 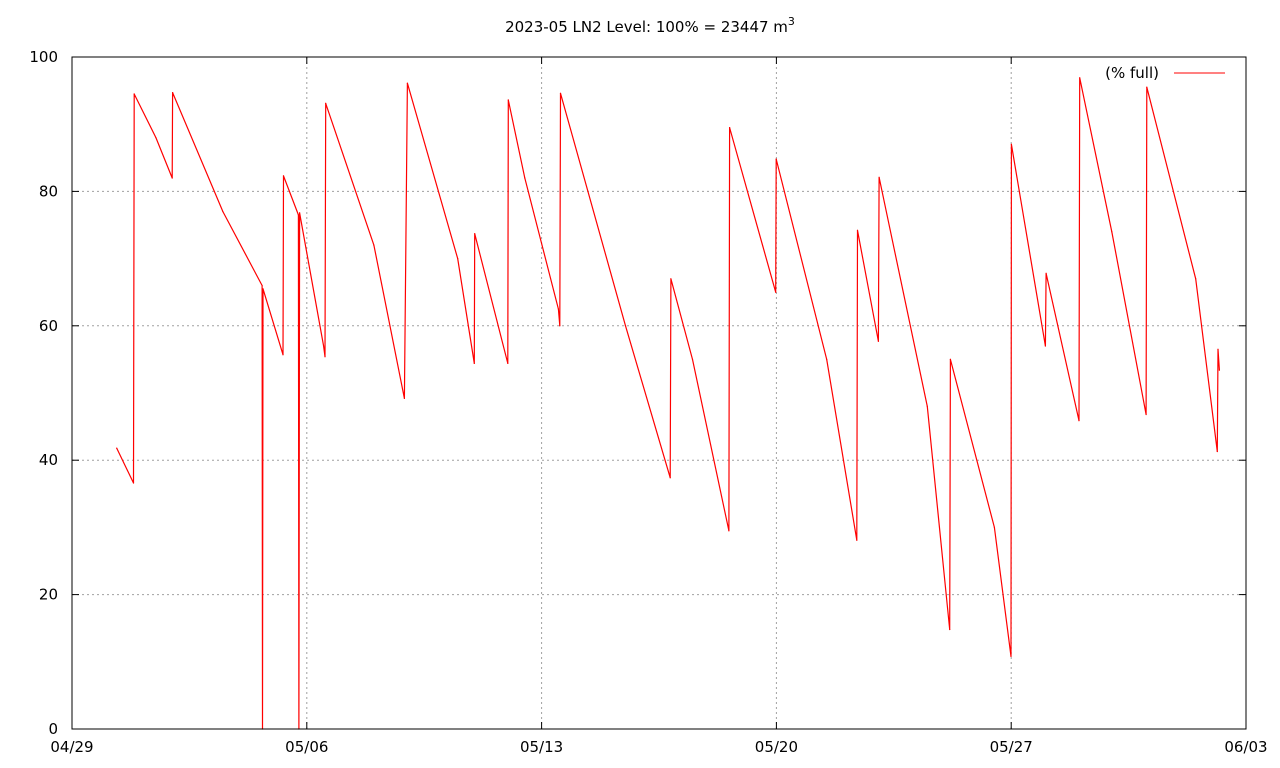 What do you see at coordinates (658, 747) in the screenshot?
I see `x-tick-labels: 04/29 05/06 05/13 05/20 05/27 06/03` at bounding box center [658, 747].